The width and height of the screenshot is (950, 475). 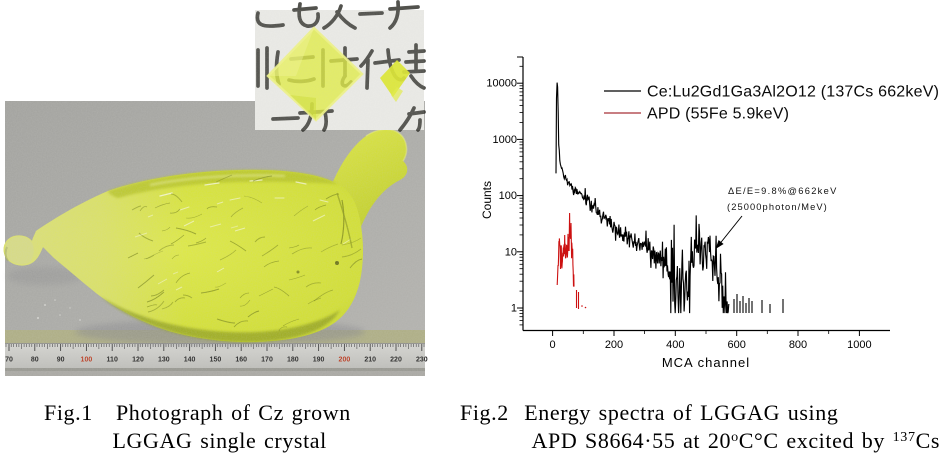 I want to click on svg-text: 0, so click(x=553, y=345).